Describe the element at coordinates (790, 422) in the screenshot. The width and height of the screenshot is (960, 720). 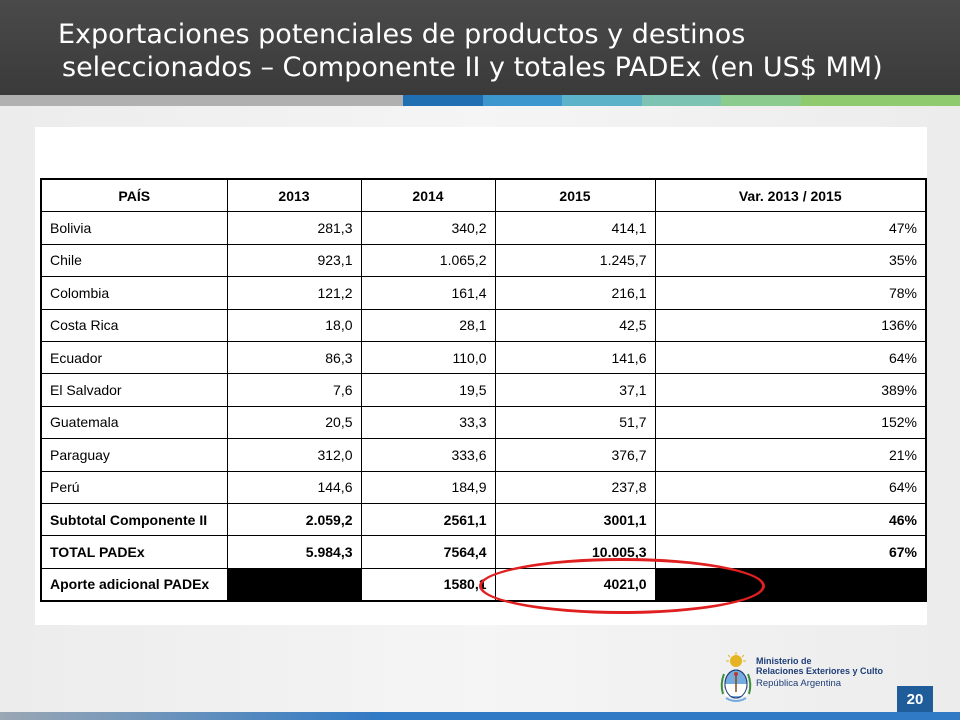
I see `value-cell: 152%` at that location.